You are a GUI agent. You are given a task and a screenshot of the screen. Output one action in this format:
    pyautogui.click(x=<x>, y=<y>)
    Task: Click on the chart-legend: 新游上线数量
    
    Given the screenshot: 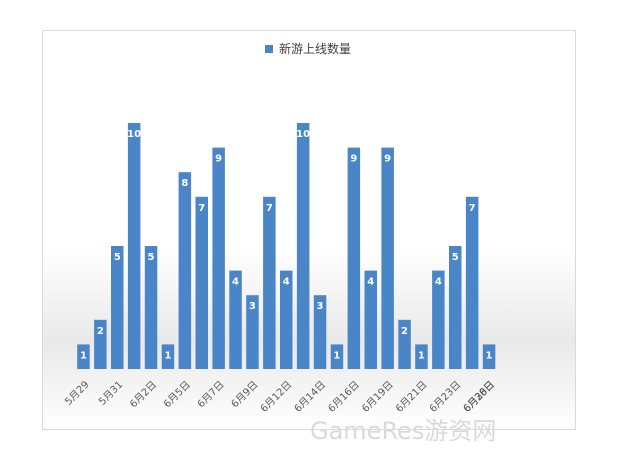 What is the action you would take?
    pyautogui.click(x=308, y=48)
    